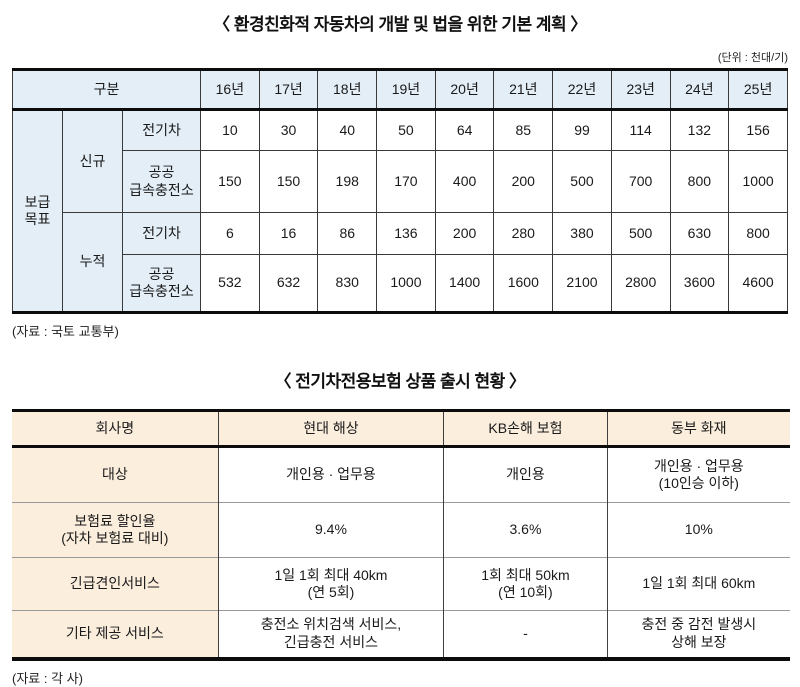 The width and height of the screenshot is (800, 687). What do you see at coordinates (288, 233) in the screenshot?
I see `data-cell: 16` at bounding box center [288, 233].